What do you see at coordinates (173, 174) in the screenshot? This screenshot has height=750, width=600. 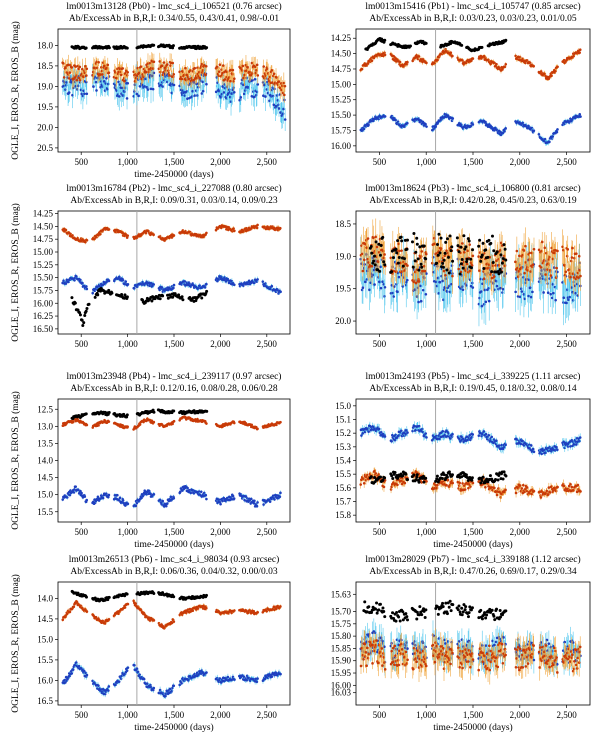 I see `x-axis-label: time-2450000 (days)` at bounding box center [173, 174].